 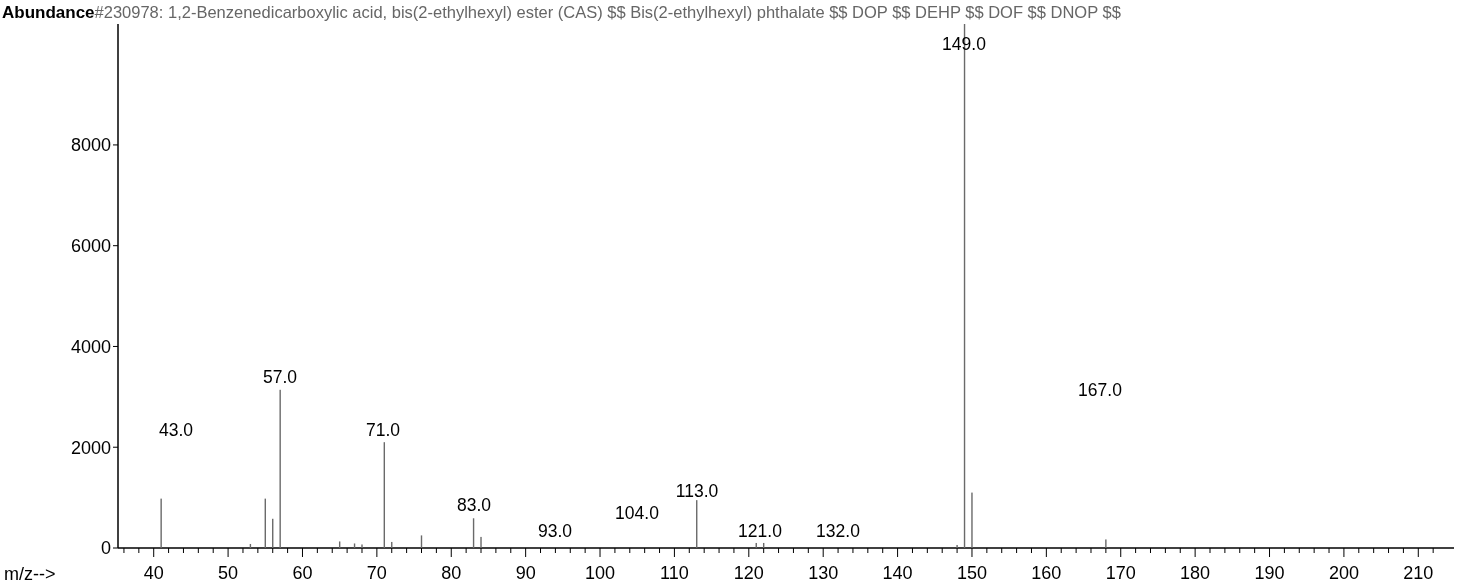 I want to click on y-tick-label: 0, so click(x=105, y=548).